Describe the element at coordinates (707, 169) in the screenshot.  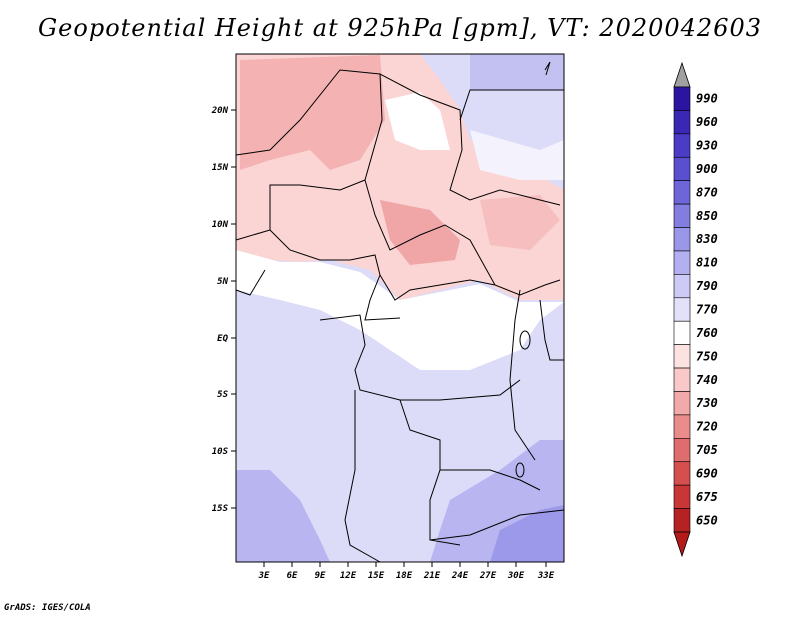
I see `colorbar-label: 900` at that location.